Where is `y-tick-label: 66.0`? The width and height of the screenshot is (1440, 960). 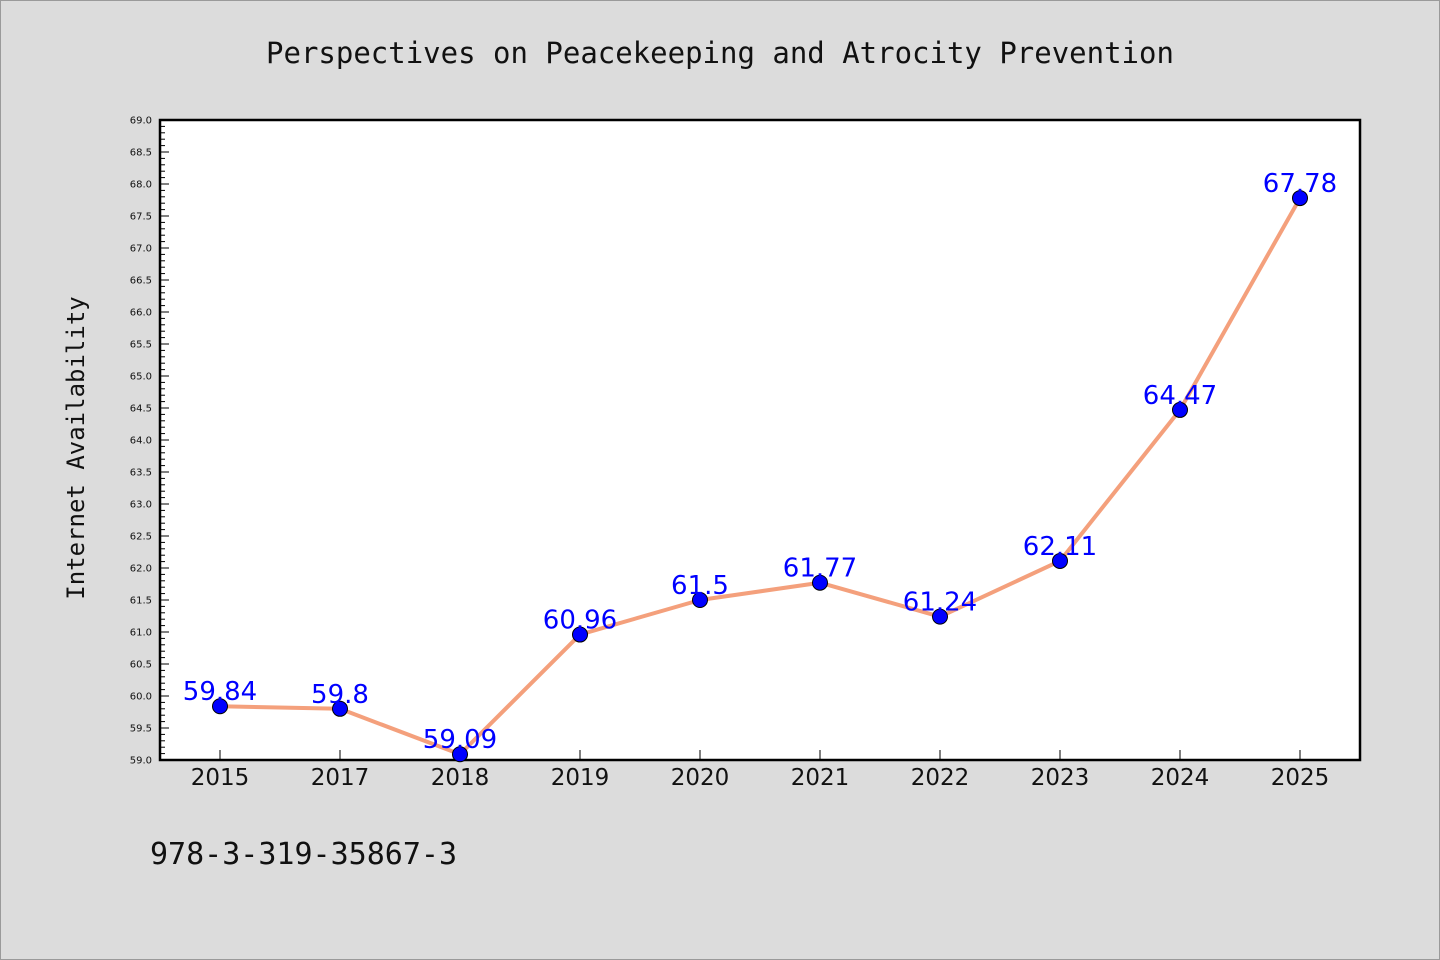
y-tick-label: 66.0 is located at coordinates (141, 313).